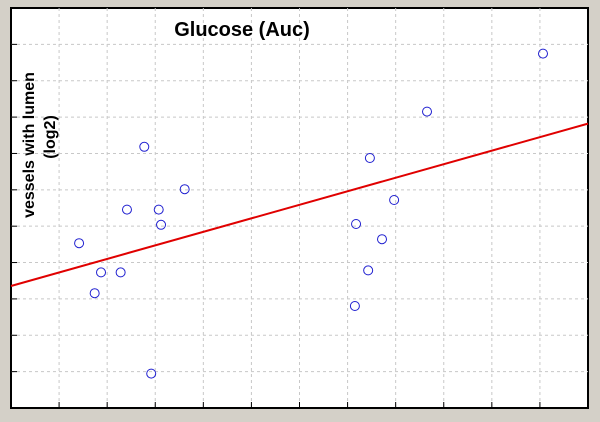 The width and height of the screenshot is (600, 422). Describe the element at coordinates (242, 30) in the screenshot. I see `chart-title: Glucose (Auc)` at that location.